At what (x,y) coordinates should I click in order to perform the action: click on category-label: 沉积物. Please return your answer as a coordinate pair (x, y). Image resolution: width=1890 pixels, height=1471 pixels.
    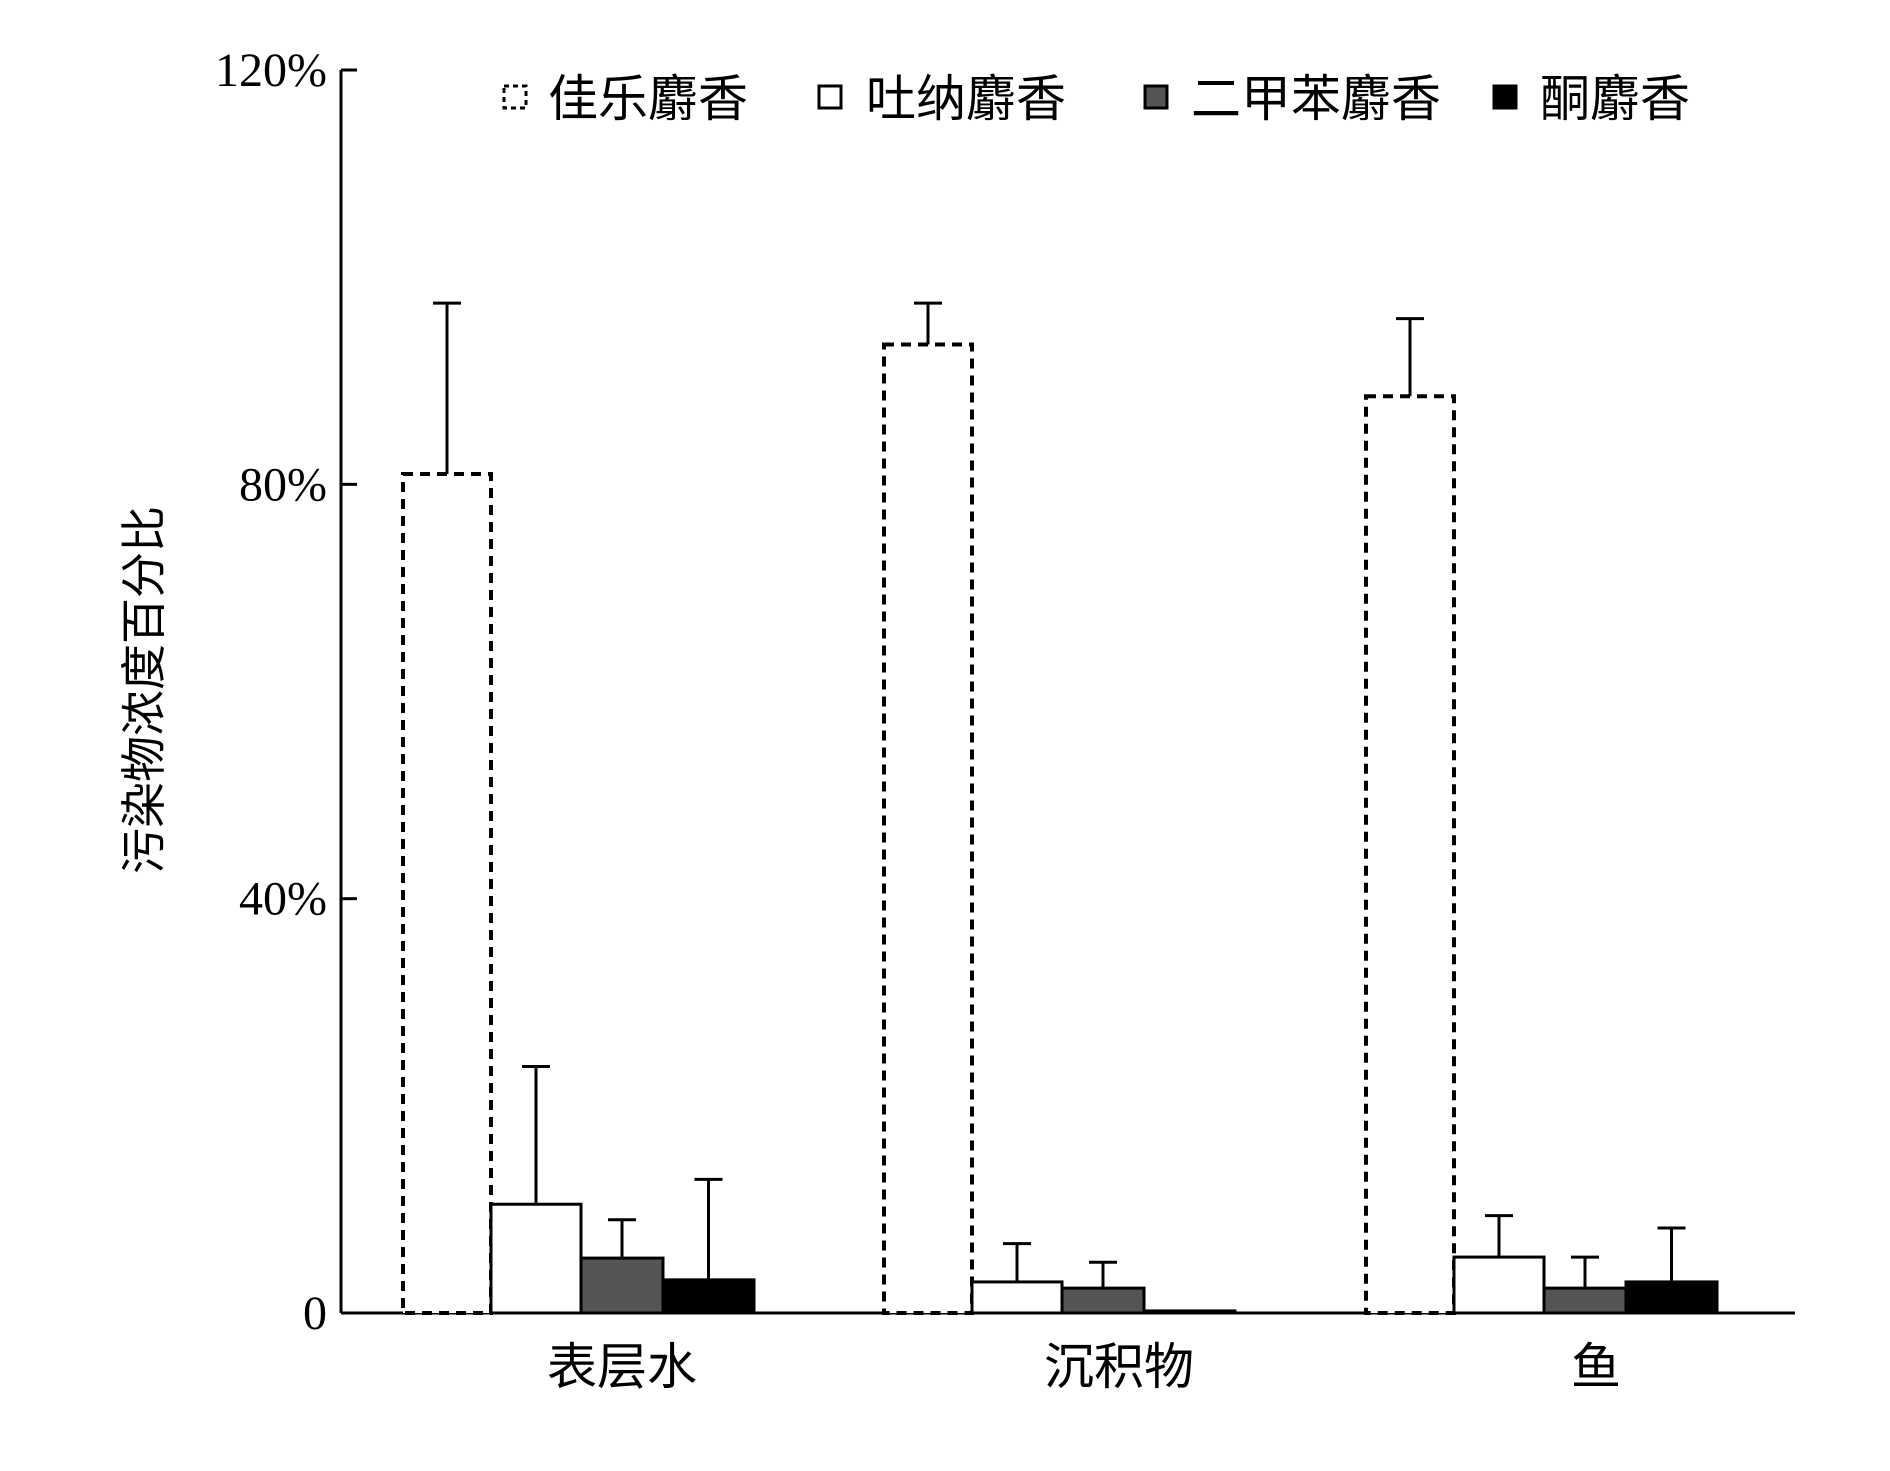
    Looking at the image, I should click on (1119, 1367).